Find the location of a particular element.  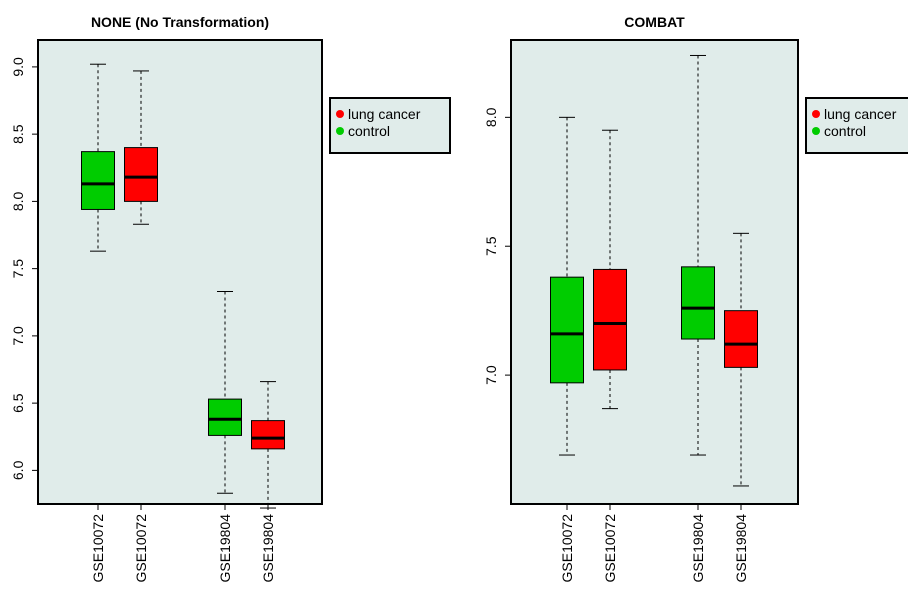

y-tick-label: 9.0 is located at coordinates (18, 67).